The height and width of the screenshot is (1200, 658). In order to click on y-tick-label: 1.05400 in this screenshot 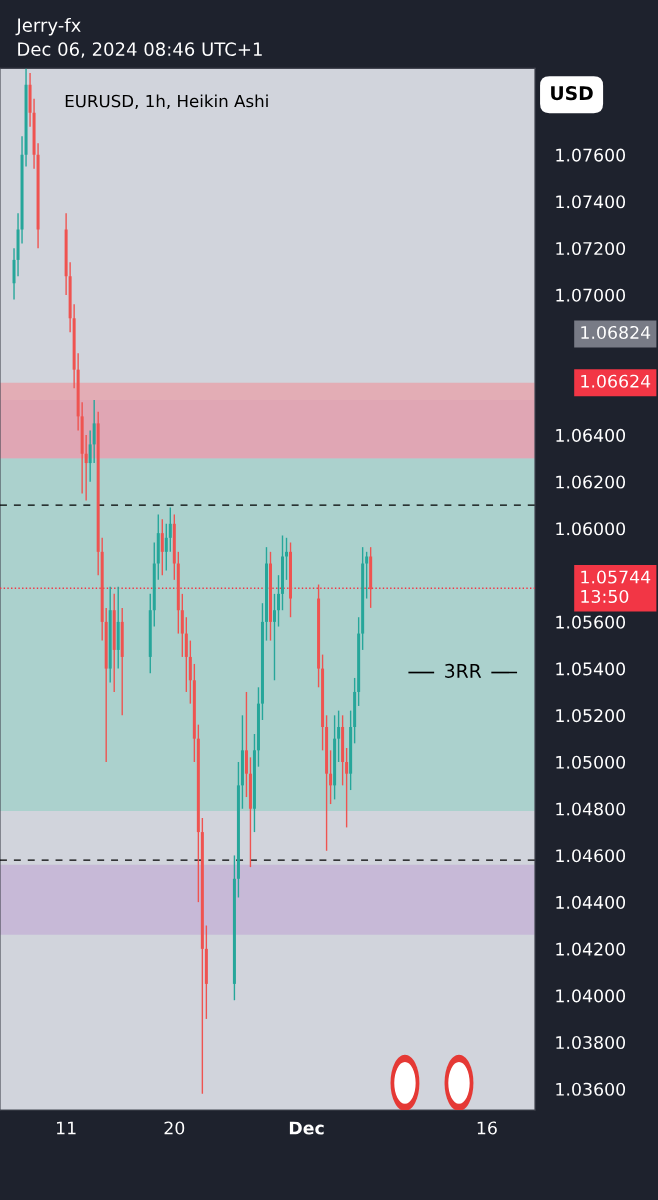, I will do `click(591, 669)`.